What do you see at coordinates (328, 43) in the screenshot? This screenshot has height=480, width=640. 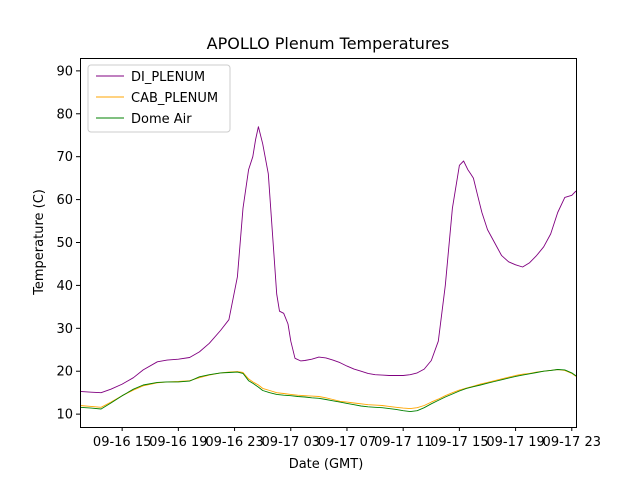 I see `chart-title: APOLLO Plenum Temperatures` at bounding box center [328, 43].